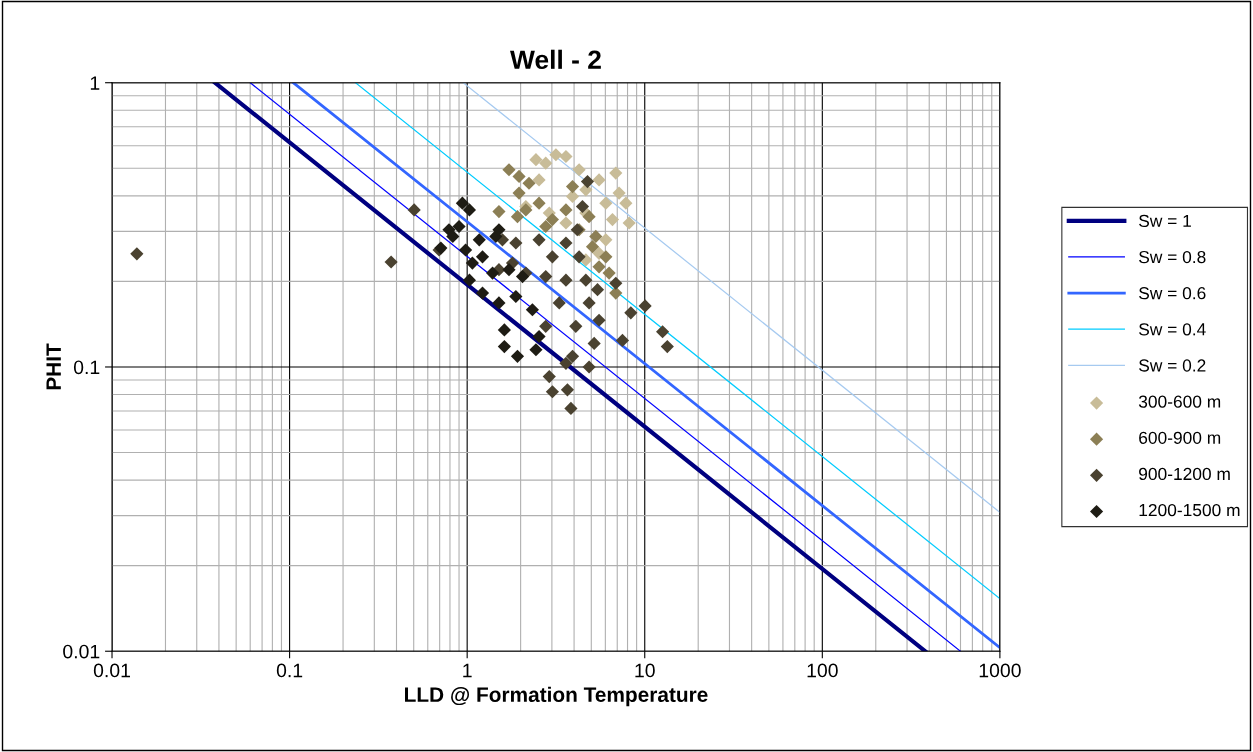  Describe the element at coordinates (1179, 401) in the screenshot. I see `legend-label: 300-600 m` at that location.